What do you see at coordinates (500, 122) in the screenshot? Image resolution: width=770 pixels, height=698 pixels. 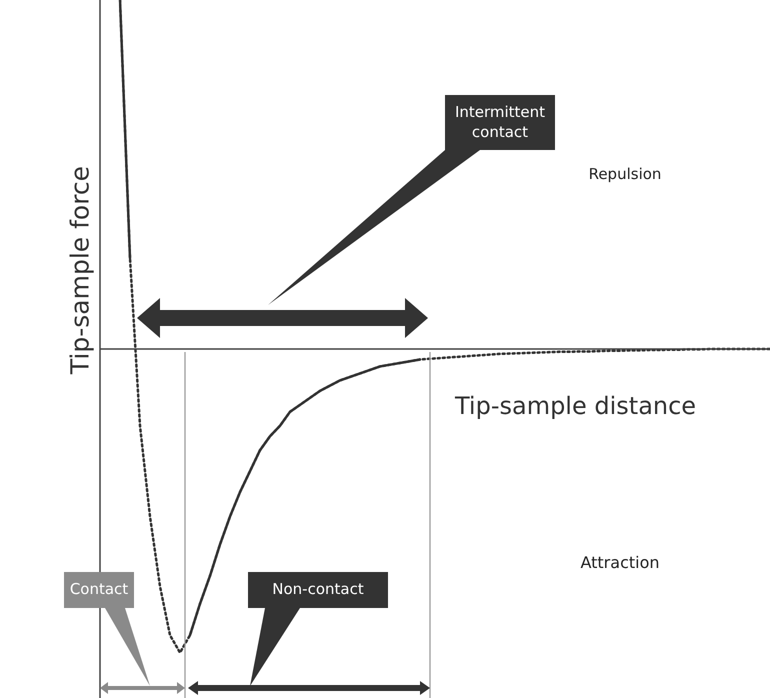 I see `annotation: Intermittent contact` at bounding box center [500, 122].